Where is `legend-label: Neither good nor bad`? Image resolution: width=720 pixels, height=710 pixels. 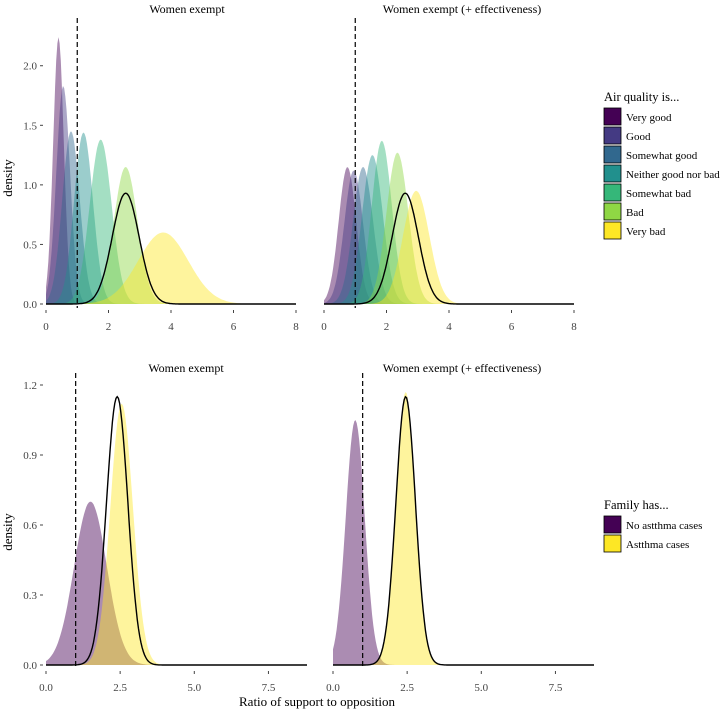
legend-label: Neither good nor bad is located at coordinates (673, 175).